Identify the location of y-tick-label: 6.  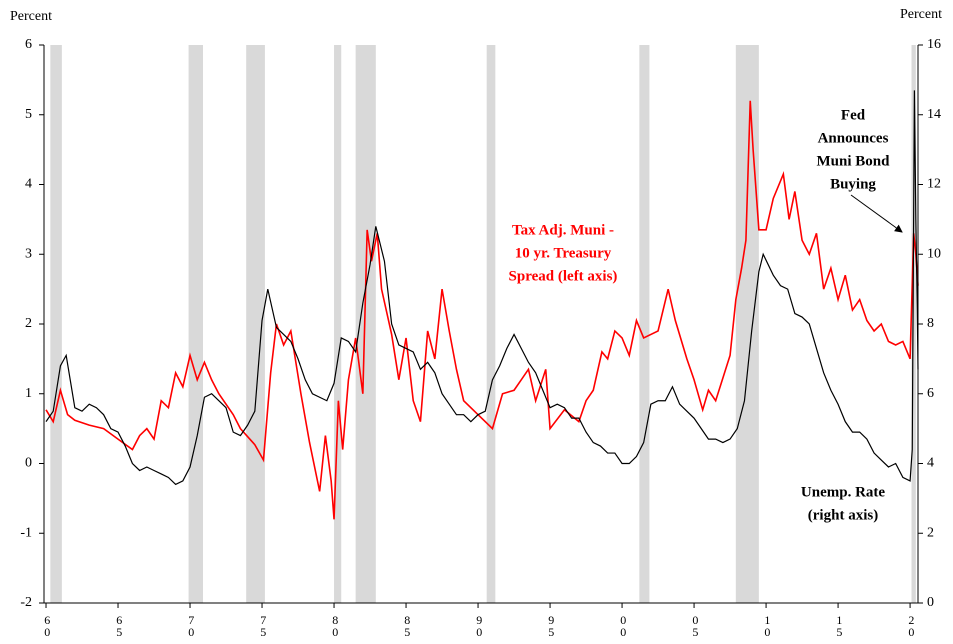
(28, 44).